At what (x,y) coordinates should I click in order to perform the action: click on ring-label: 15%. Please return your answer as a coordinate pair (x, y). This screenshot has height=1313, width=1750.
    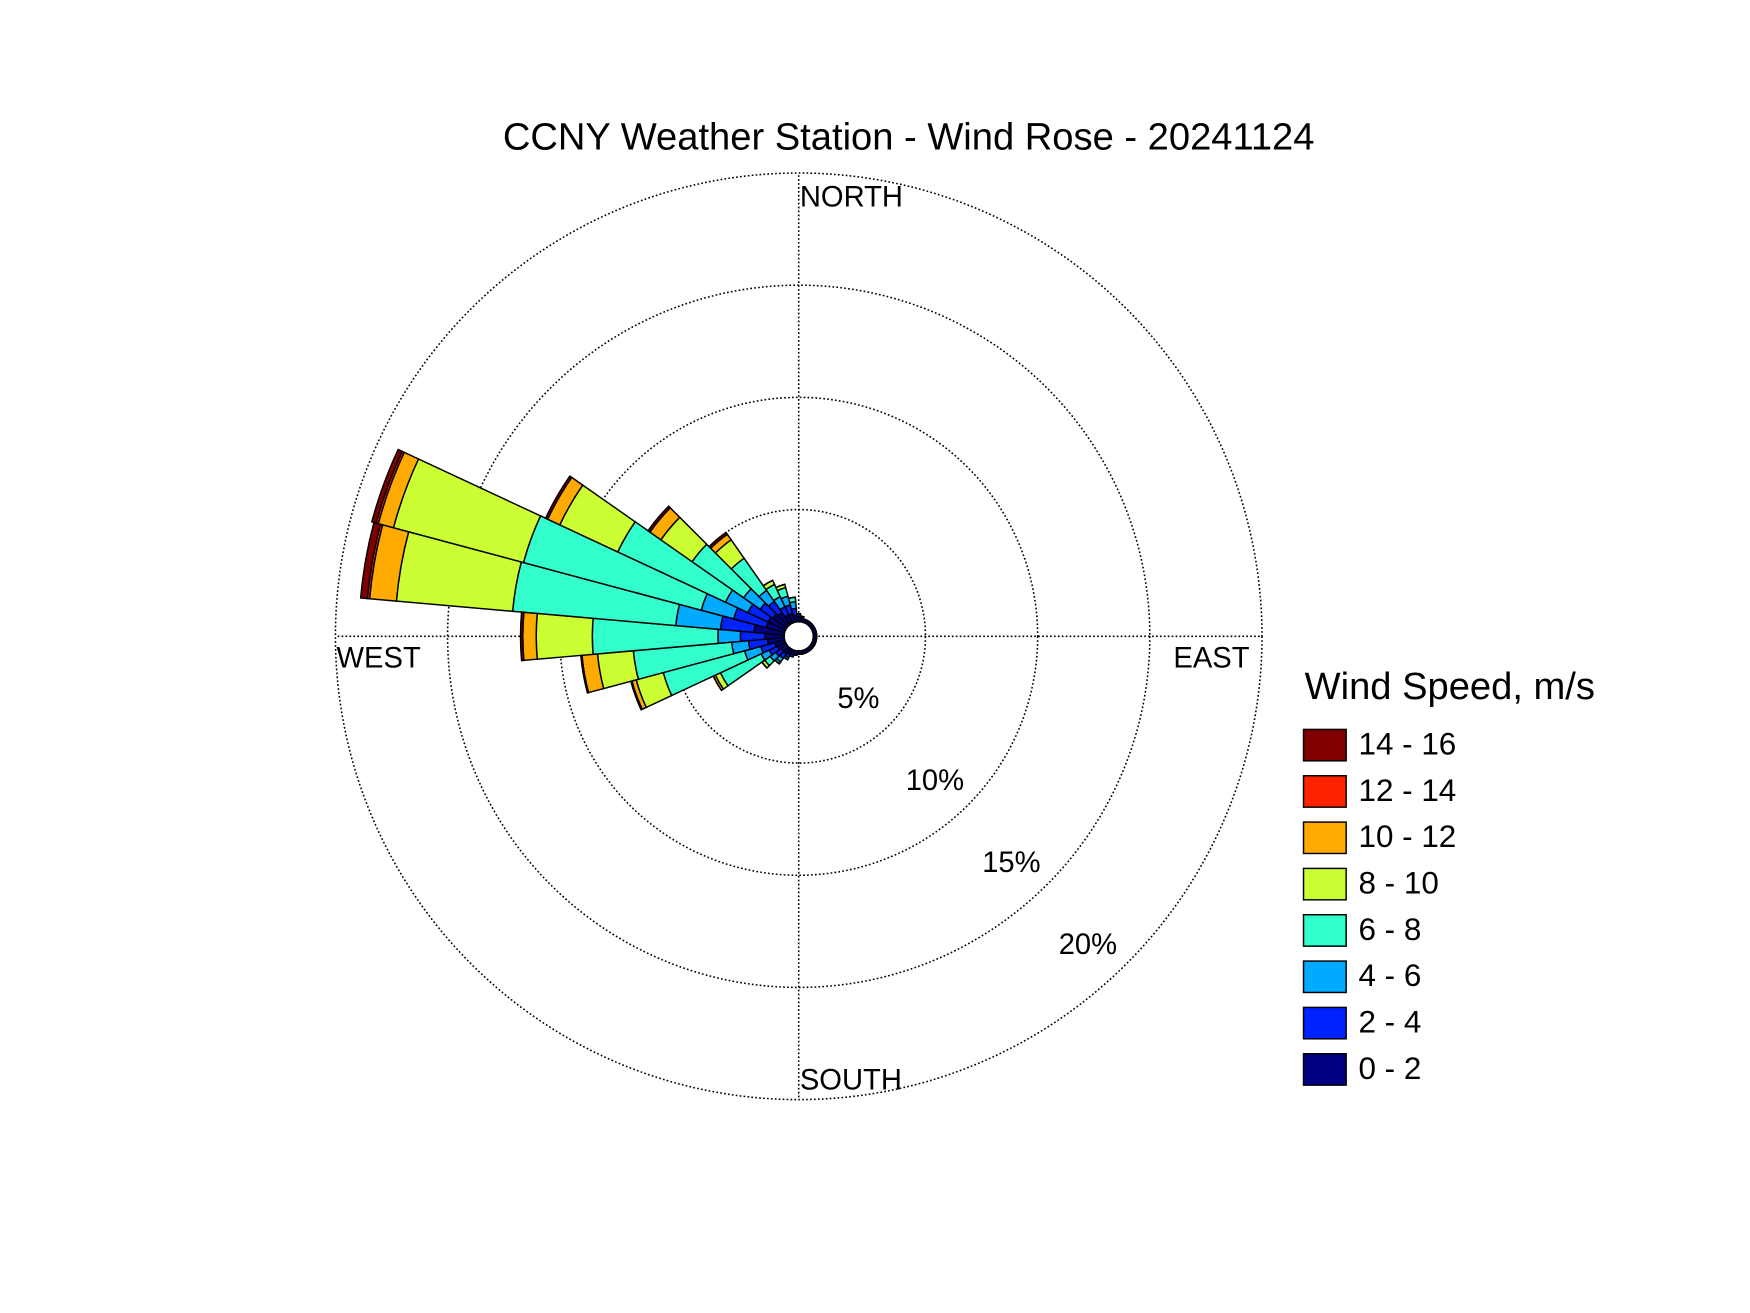
    Looking at the image, I should click on (1011, 863).